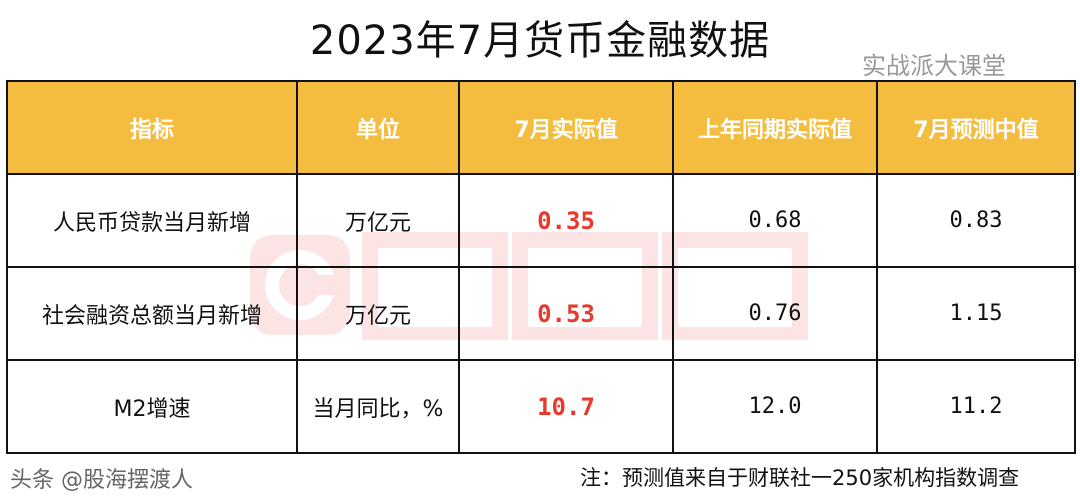 The width and height of the screenshot is (1080, 496). Describe the element at coordinates (566, 220) in the screenshot. I see `cell-actual: 0.35` at that location.